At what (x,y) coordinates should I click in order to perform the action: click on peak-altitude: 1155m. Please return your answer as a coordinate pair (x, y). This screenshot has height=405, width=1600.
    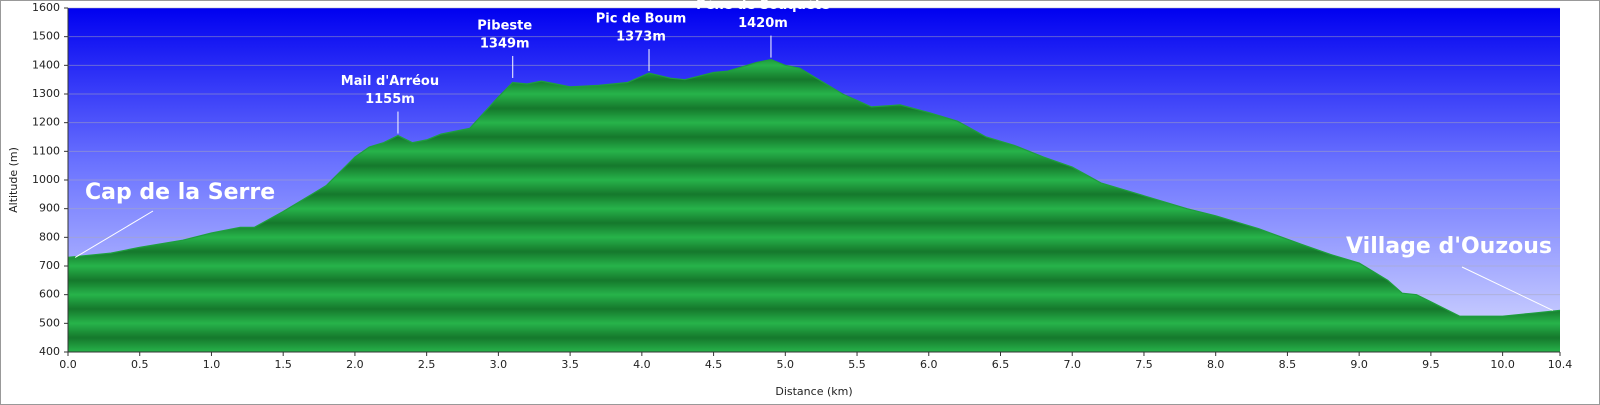
    Looking at the image, I should click on (390, 99).